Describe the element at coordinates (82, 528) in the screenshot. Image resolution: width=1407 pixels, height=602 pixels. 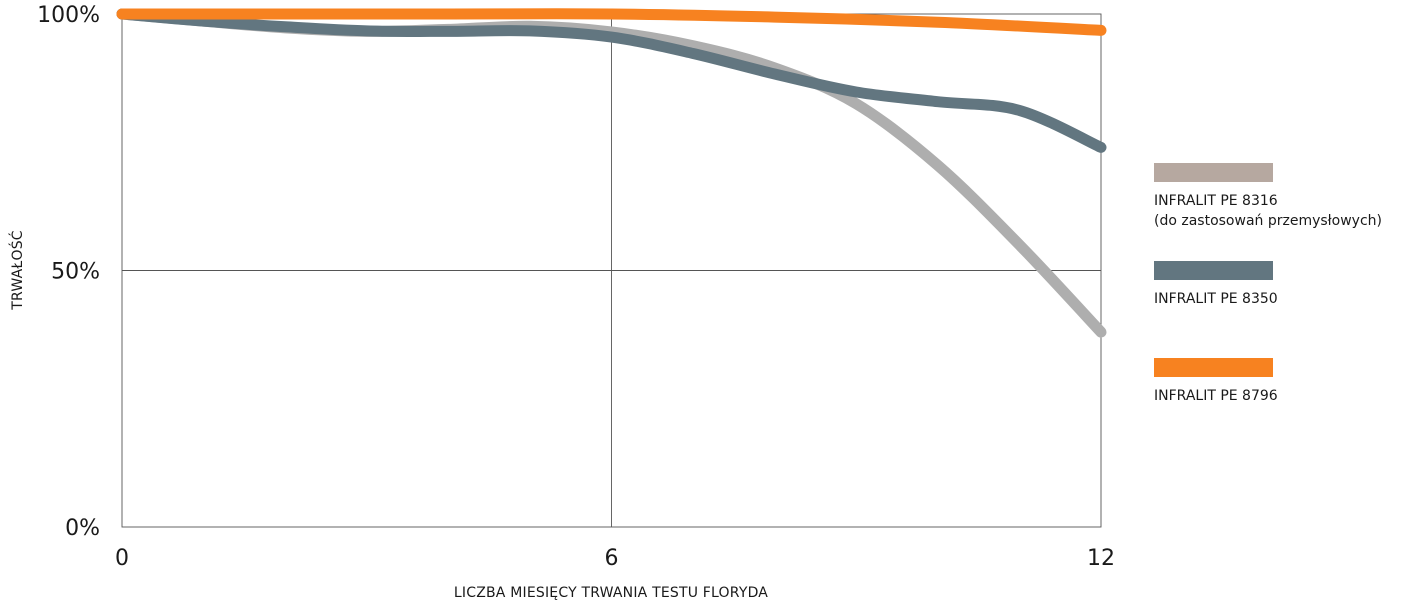
I see `y-tick-label: 0%` at that location.